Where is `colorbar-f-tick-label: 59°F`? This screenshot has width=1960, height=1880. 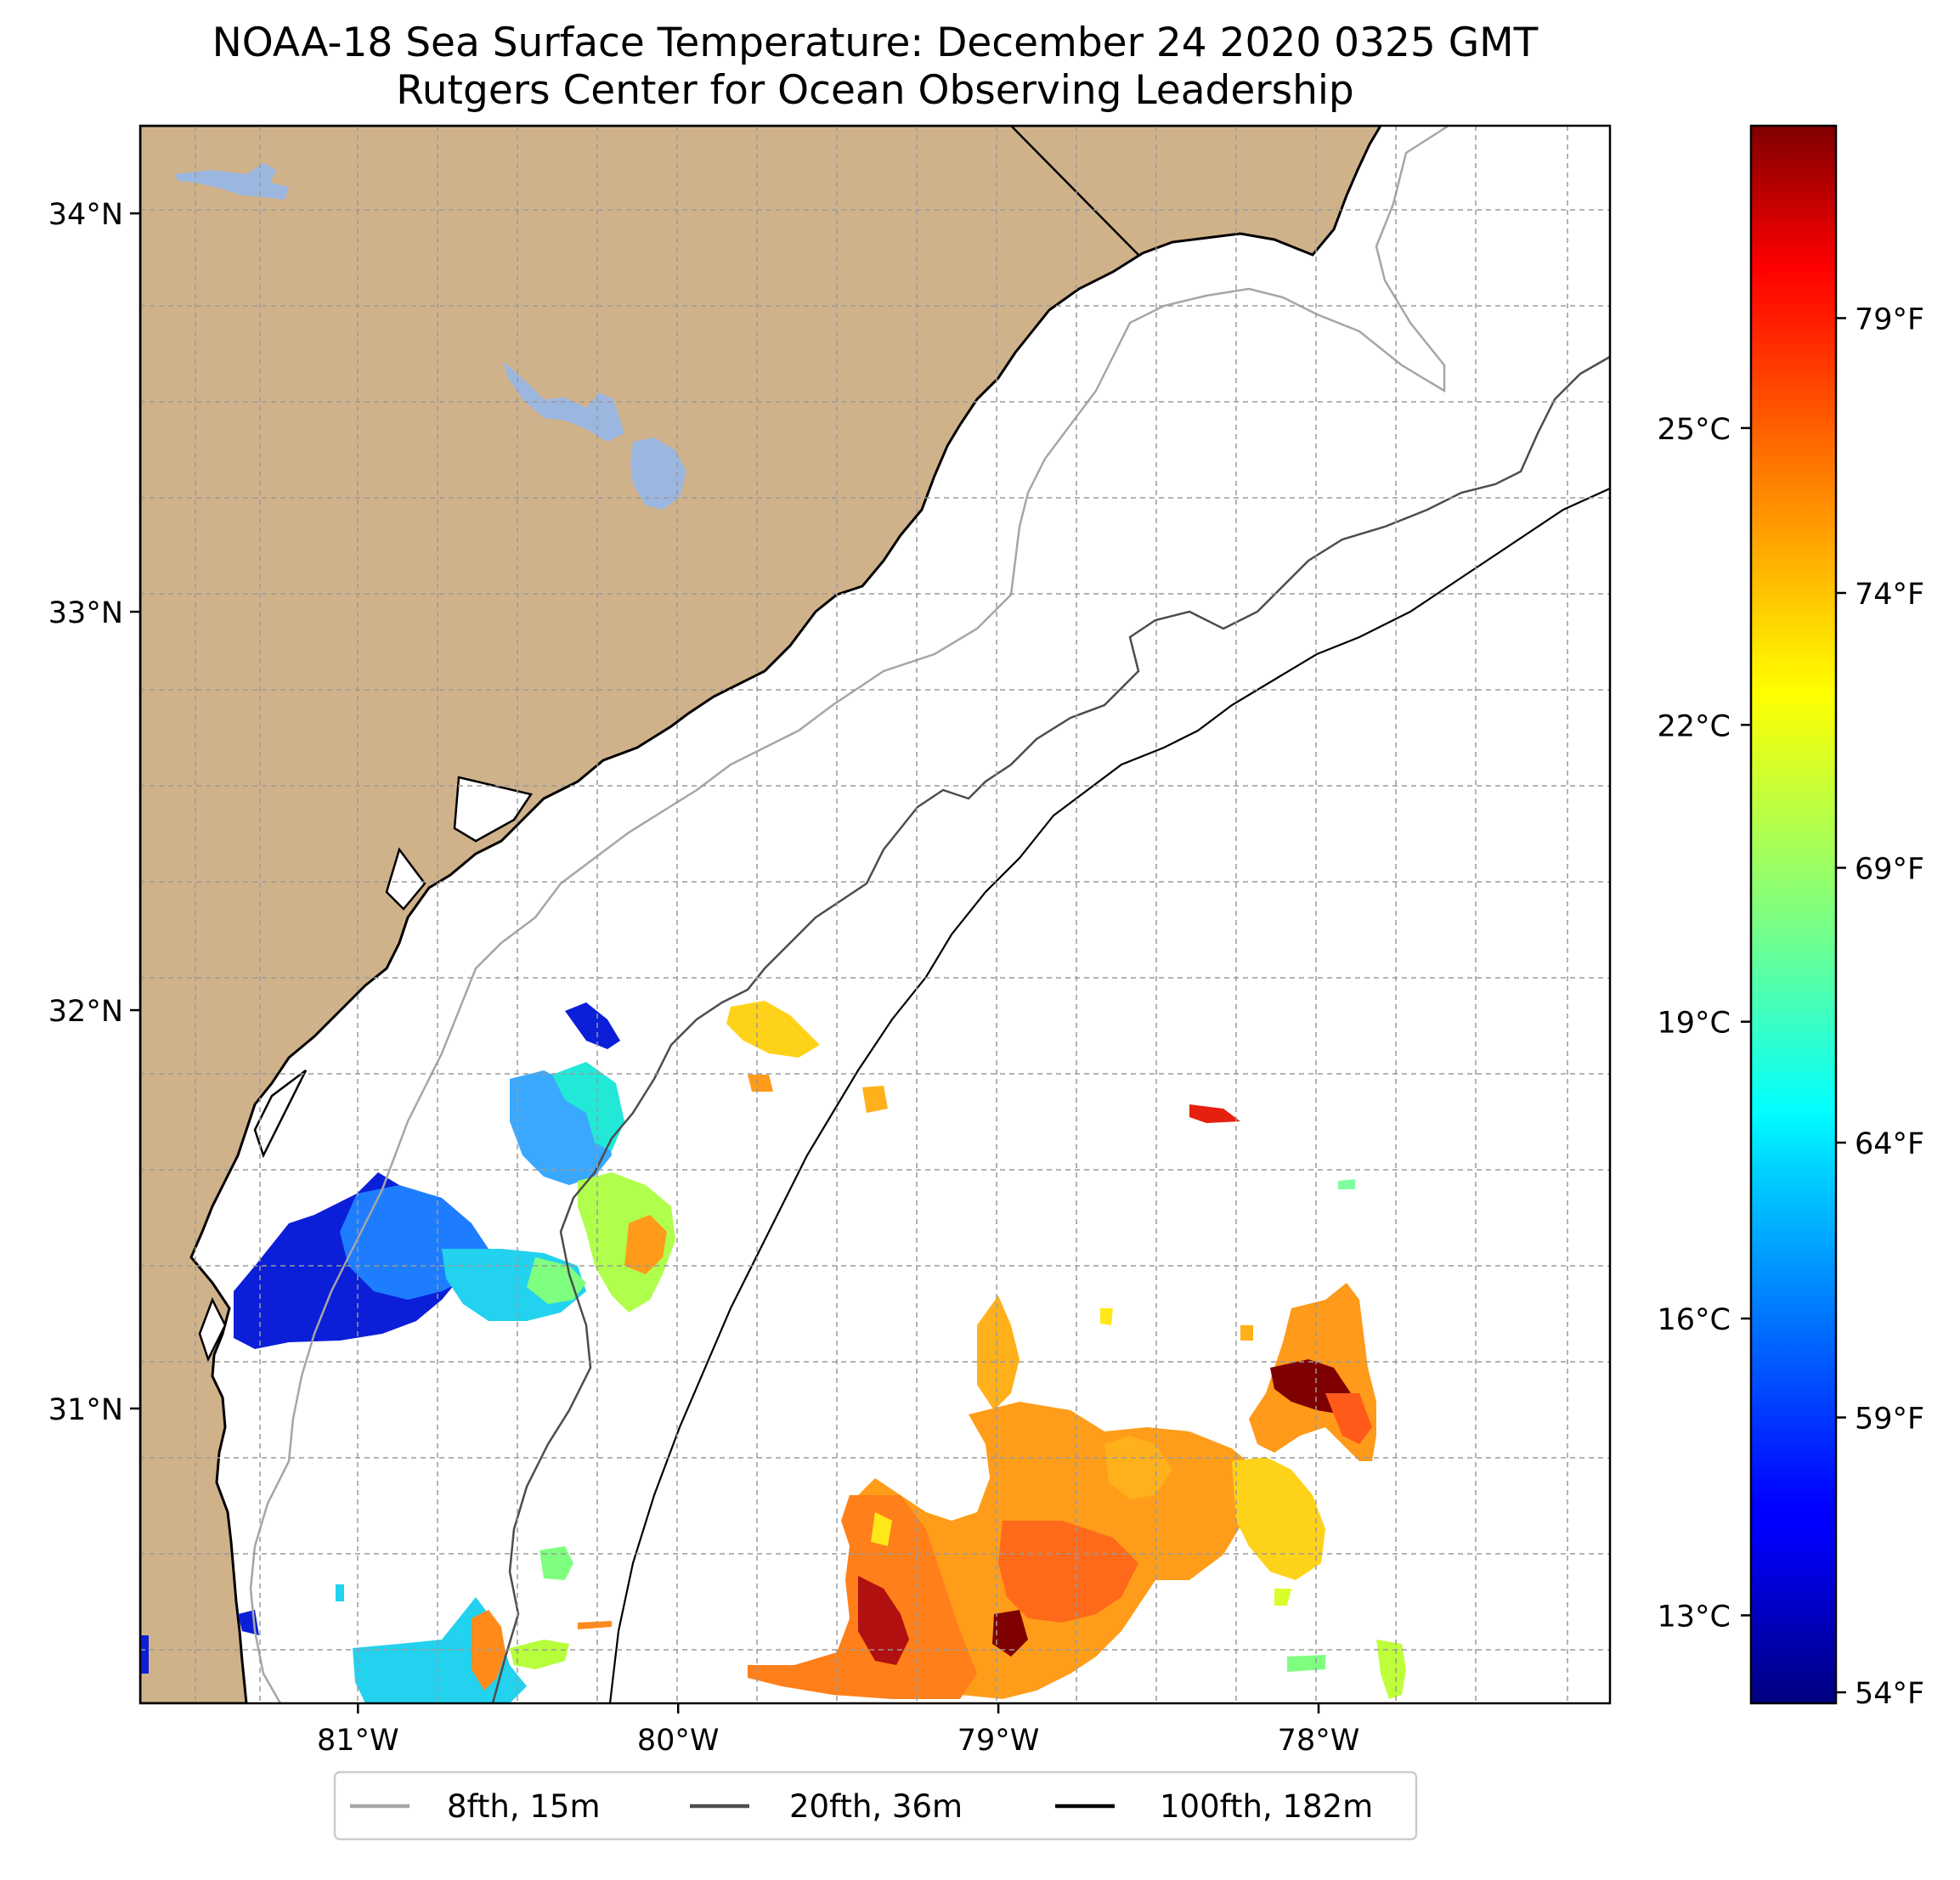
colorbar-f-tick-label: 59°F is located at coordinates (1890, 1420).